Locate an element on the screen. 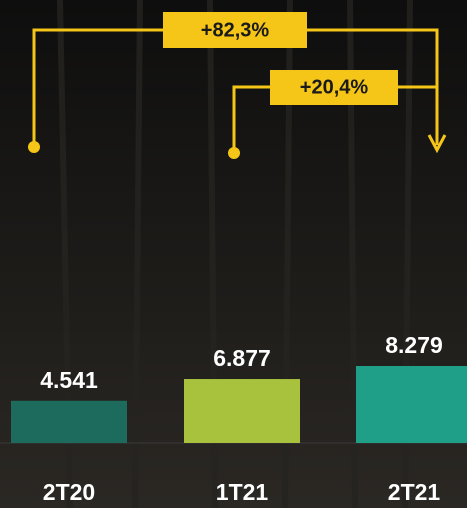  value-label: 4.541 is located at coordinates (69, 380).